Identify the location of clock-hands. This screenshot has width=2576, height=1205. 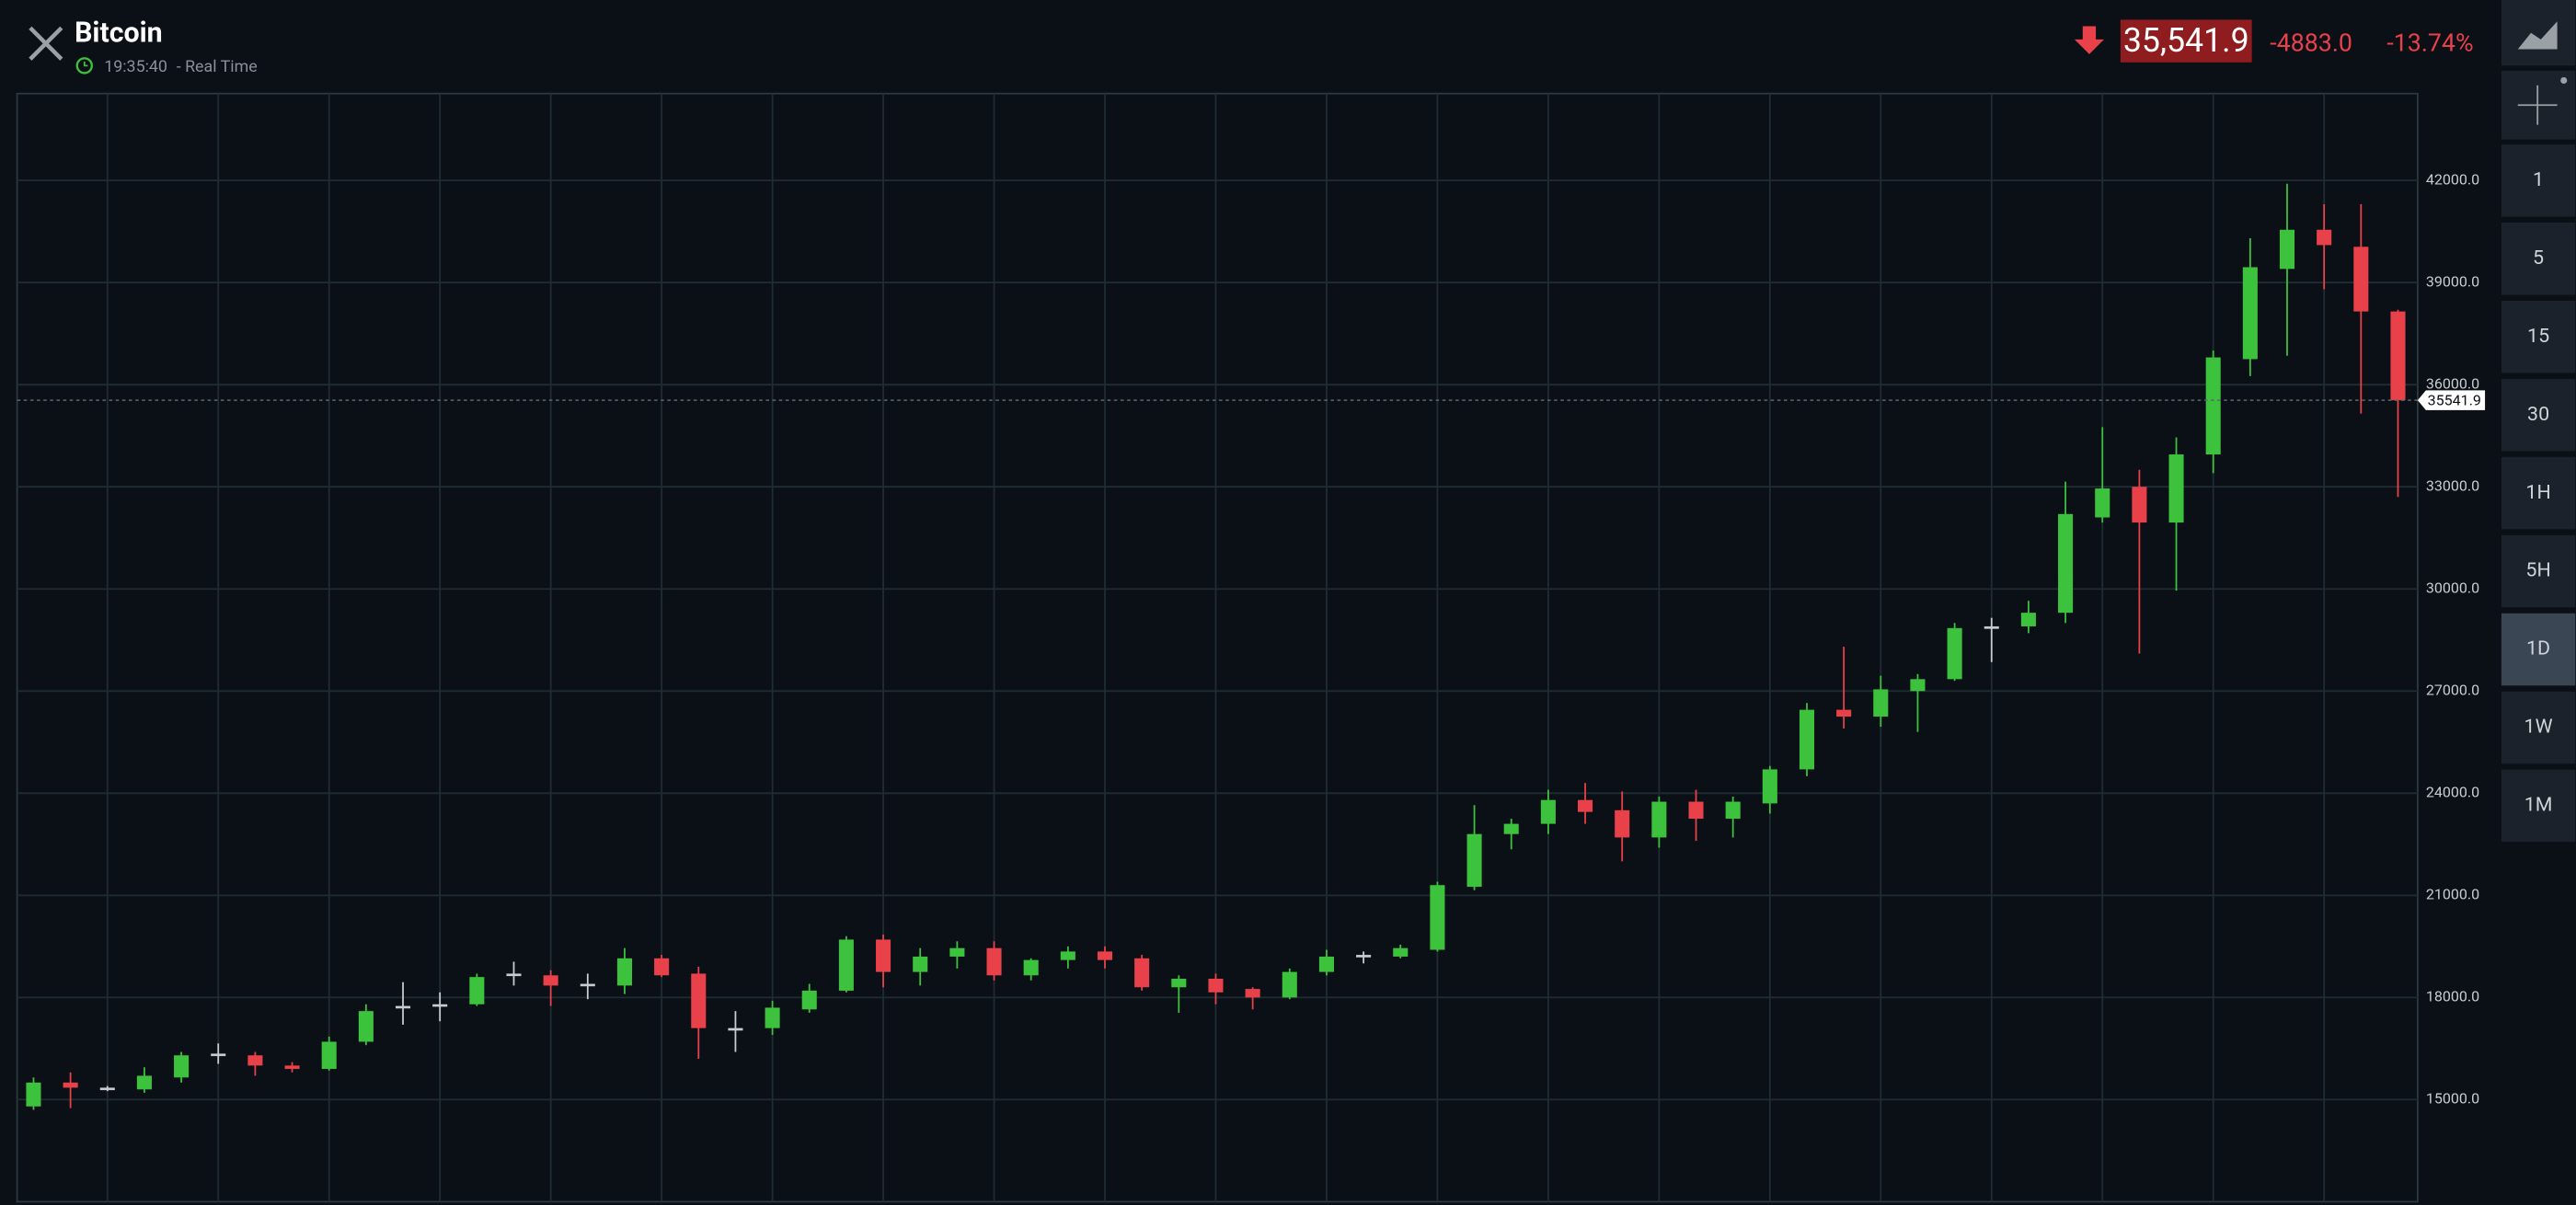
(85, 64).